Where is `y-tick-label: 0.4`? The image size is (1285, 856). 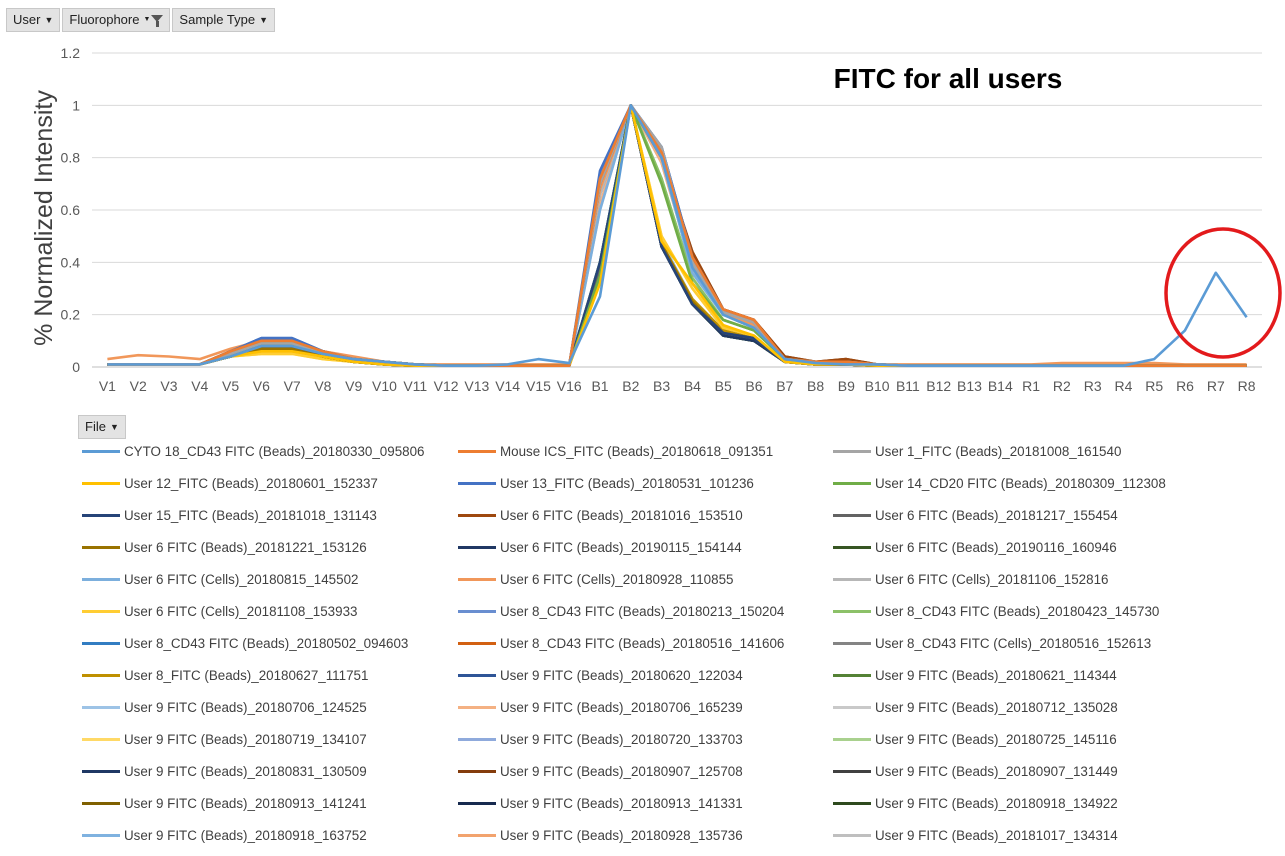
y-tick-label: 0.4 is located at coordinates (71, 262).